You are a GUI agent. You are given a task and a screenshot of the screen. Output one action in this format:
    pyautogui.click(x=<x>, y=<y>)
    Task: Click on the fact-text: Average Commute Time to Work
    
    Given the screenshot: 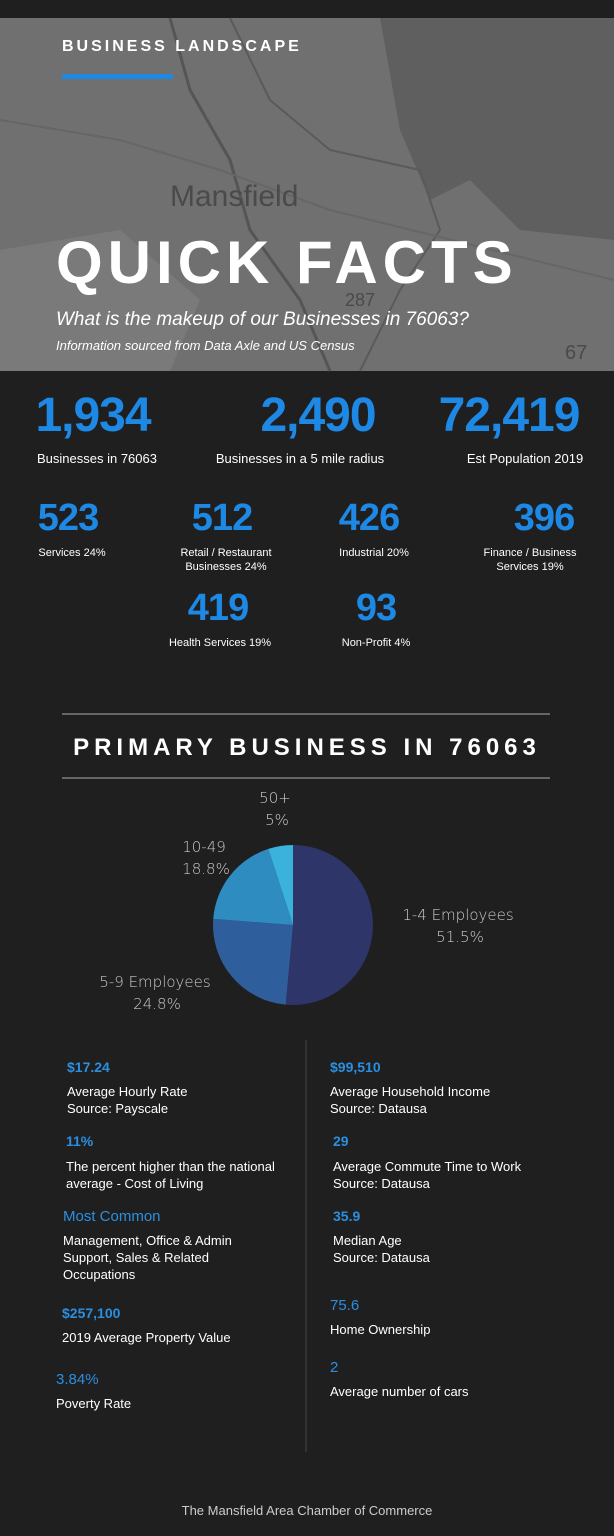 What is the action you would take?
    pyautogui.click(x=427, y=1166)
    